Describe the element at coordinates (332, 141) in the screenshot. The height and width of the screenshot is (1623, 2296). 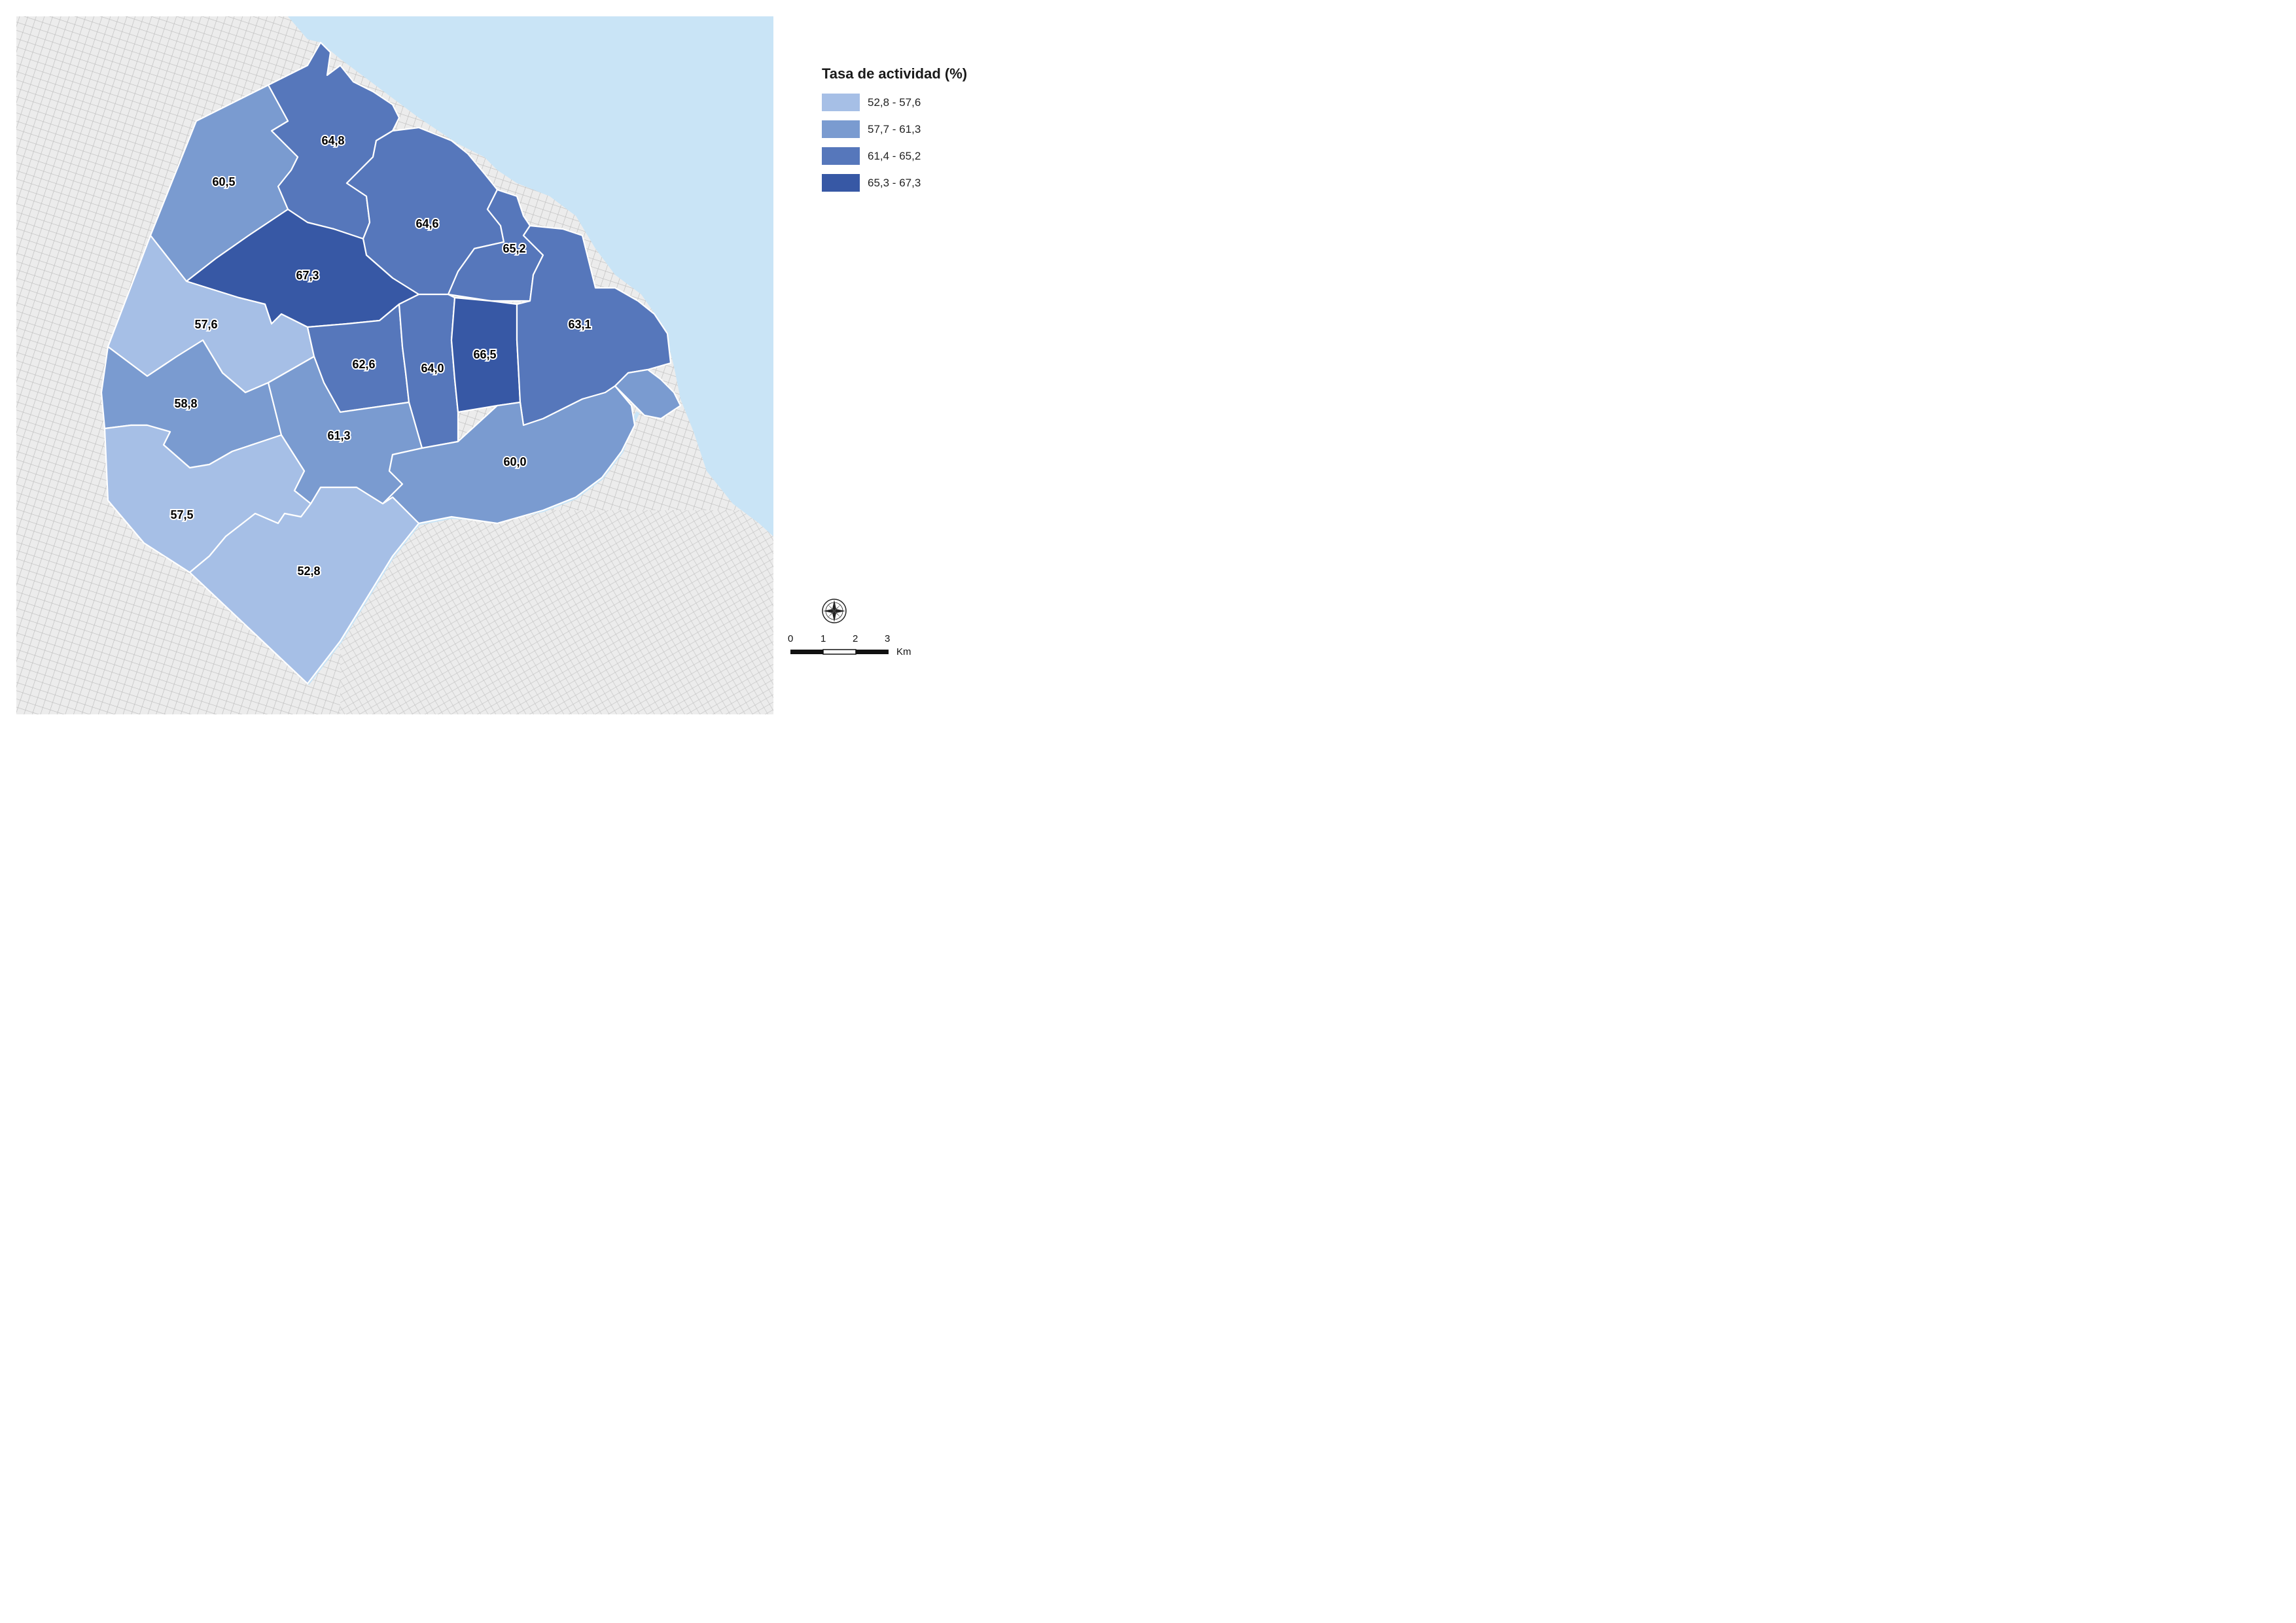
I see `comuna-value-label: 64,8` at that location.